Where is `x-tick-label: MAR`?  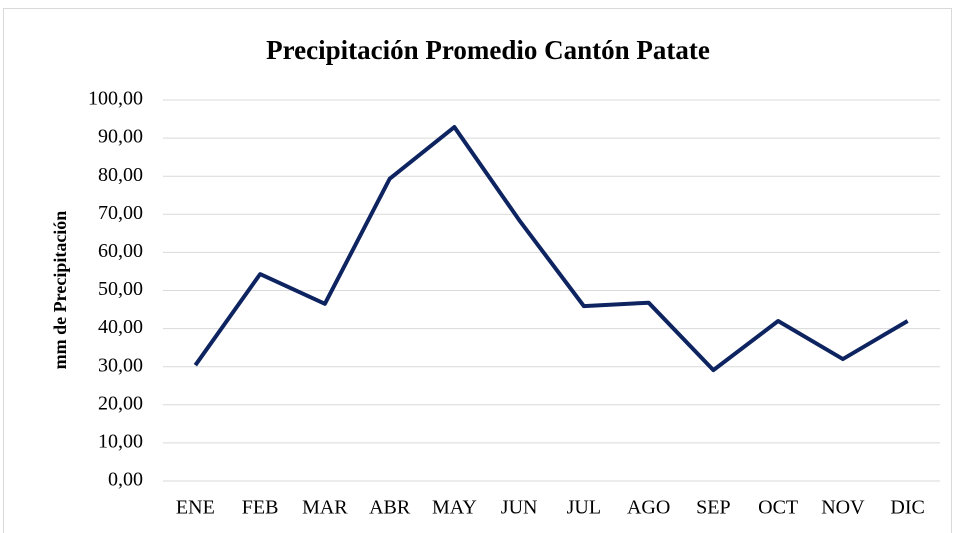
x-tick-label: MAR is located at coordinates (325, 508).